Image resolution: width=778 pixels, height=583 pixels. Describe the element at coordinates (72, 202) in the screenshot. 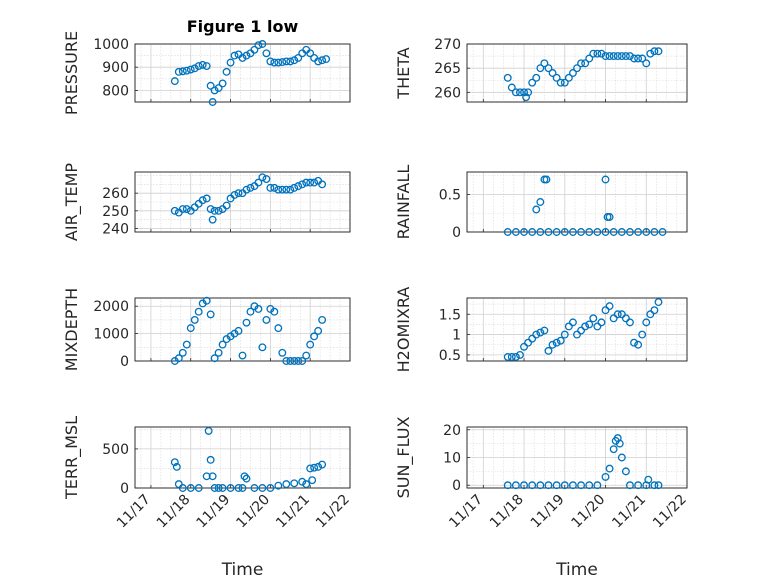

I see `y-axis-label: AIR_TEMP` at that location.